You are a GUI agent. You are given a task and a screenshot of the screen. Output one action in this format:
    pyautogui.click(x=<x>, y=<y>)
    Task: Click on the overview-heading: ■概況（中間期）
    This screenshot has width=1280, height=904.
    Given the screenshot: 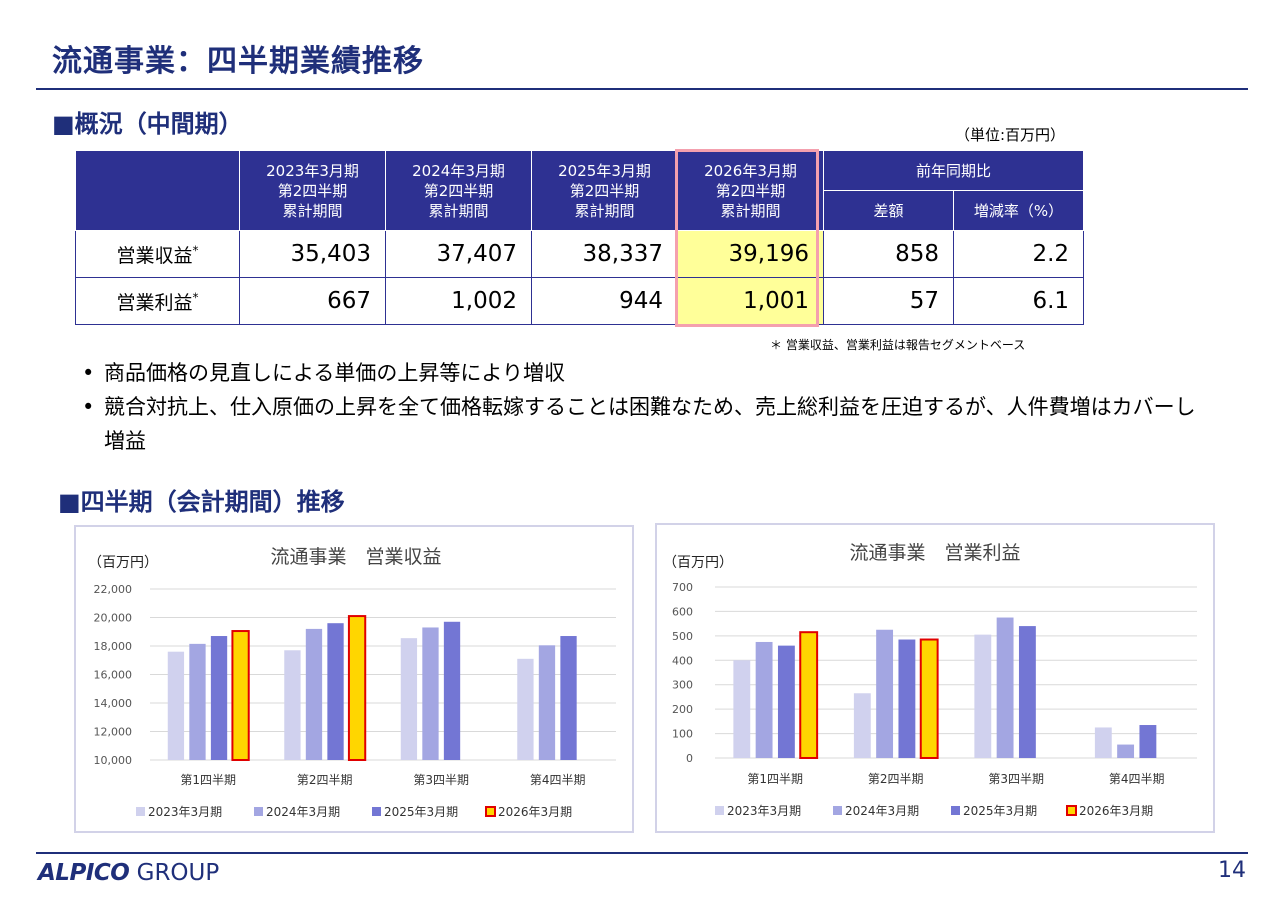 What is the action you would take?
    pyautogui.click(x=147, y=124)
    